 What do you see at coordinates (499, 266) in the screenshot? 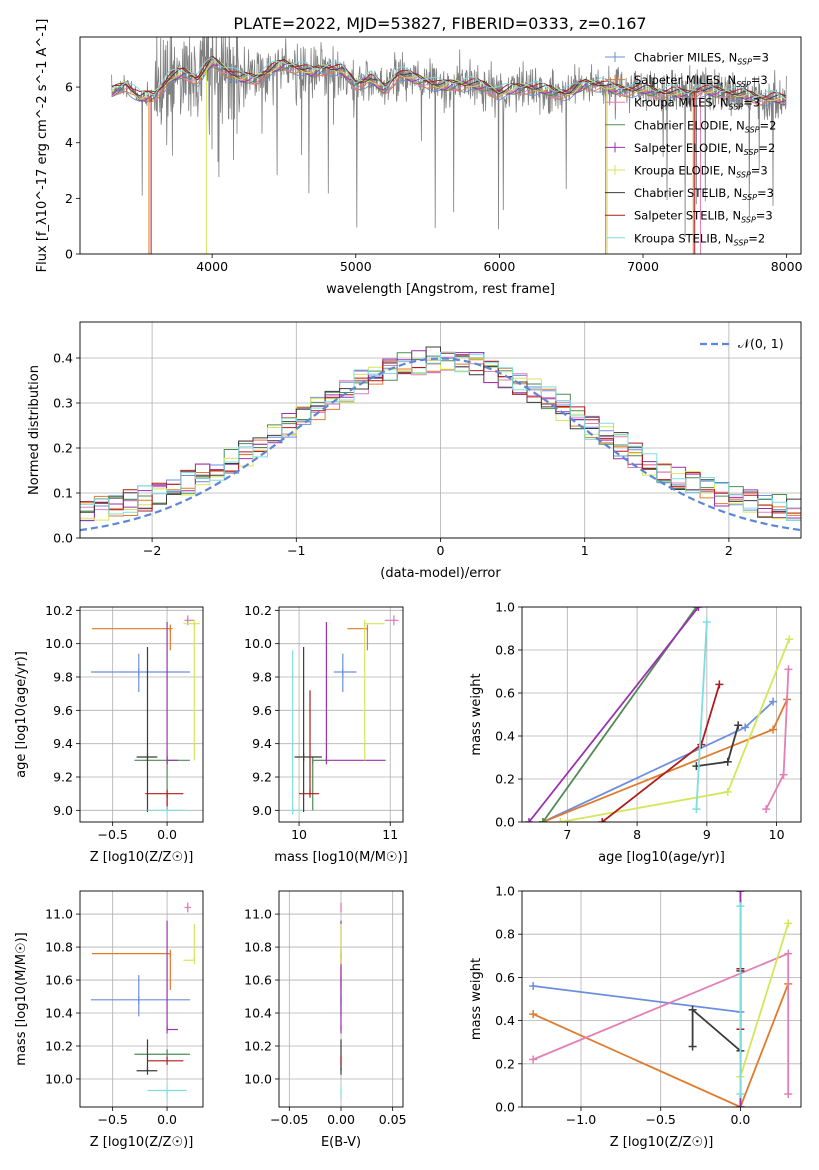
I see `x-tick-label: 6000` at bounding box center [499, 266].